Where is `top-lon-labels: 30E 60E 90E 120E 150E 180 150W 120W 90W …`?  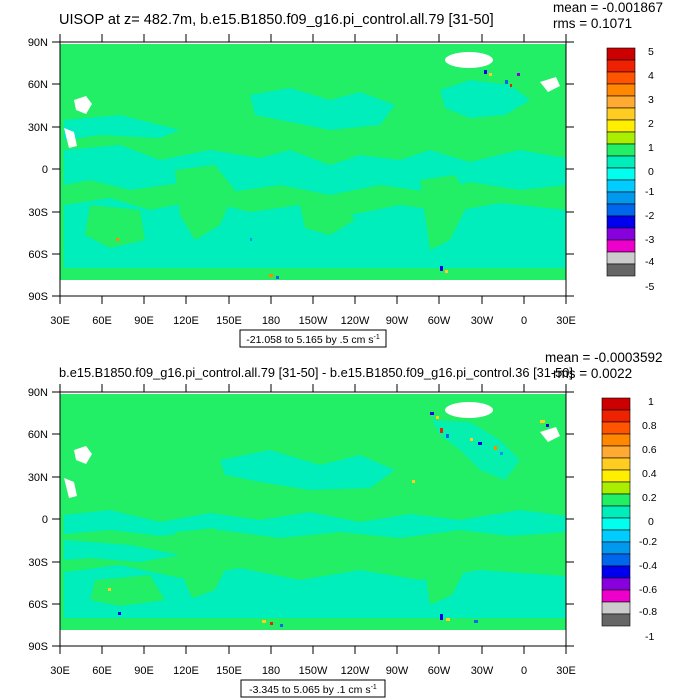
top-lon-labels: 30E 60E 90E 120E 150E 180 150W 120W 90W … is located at coordinates (313, 321).